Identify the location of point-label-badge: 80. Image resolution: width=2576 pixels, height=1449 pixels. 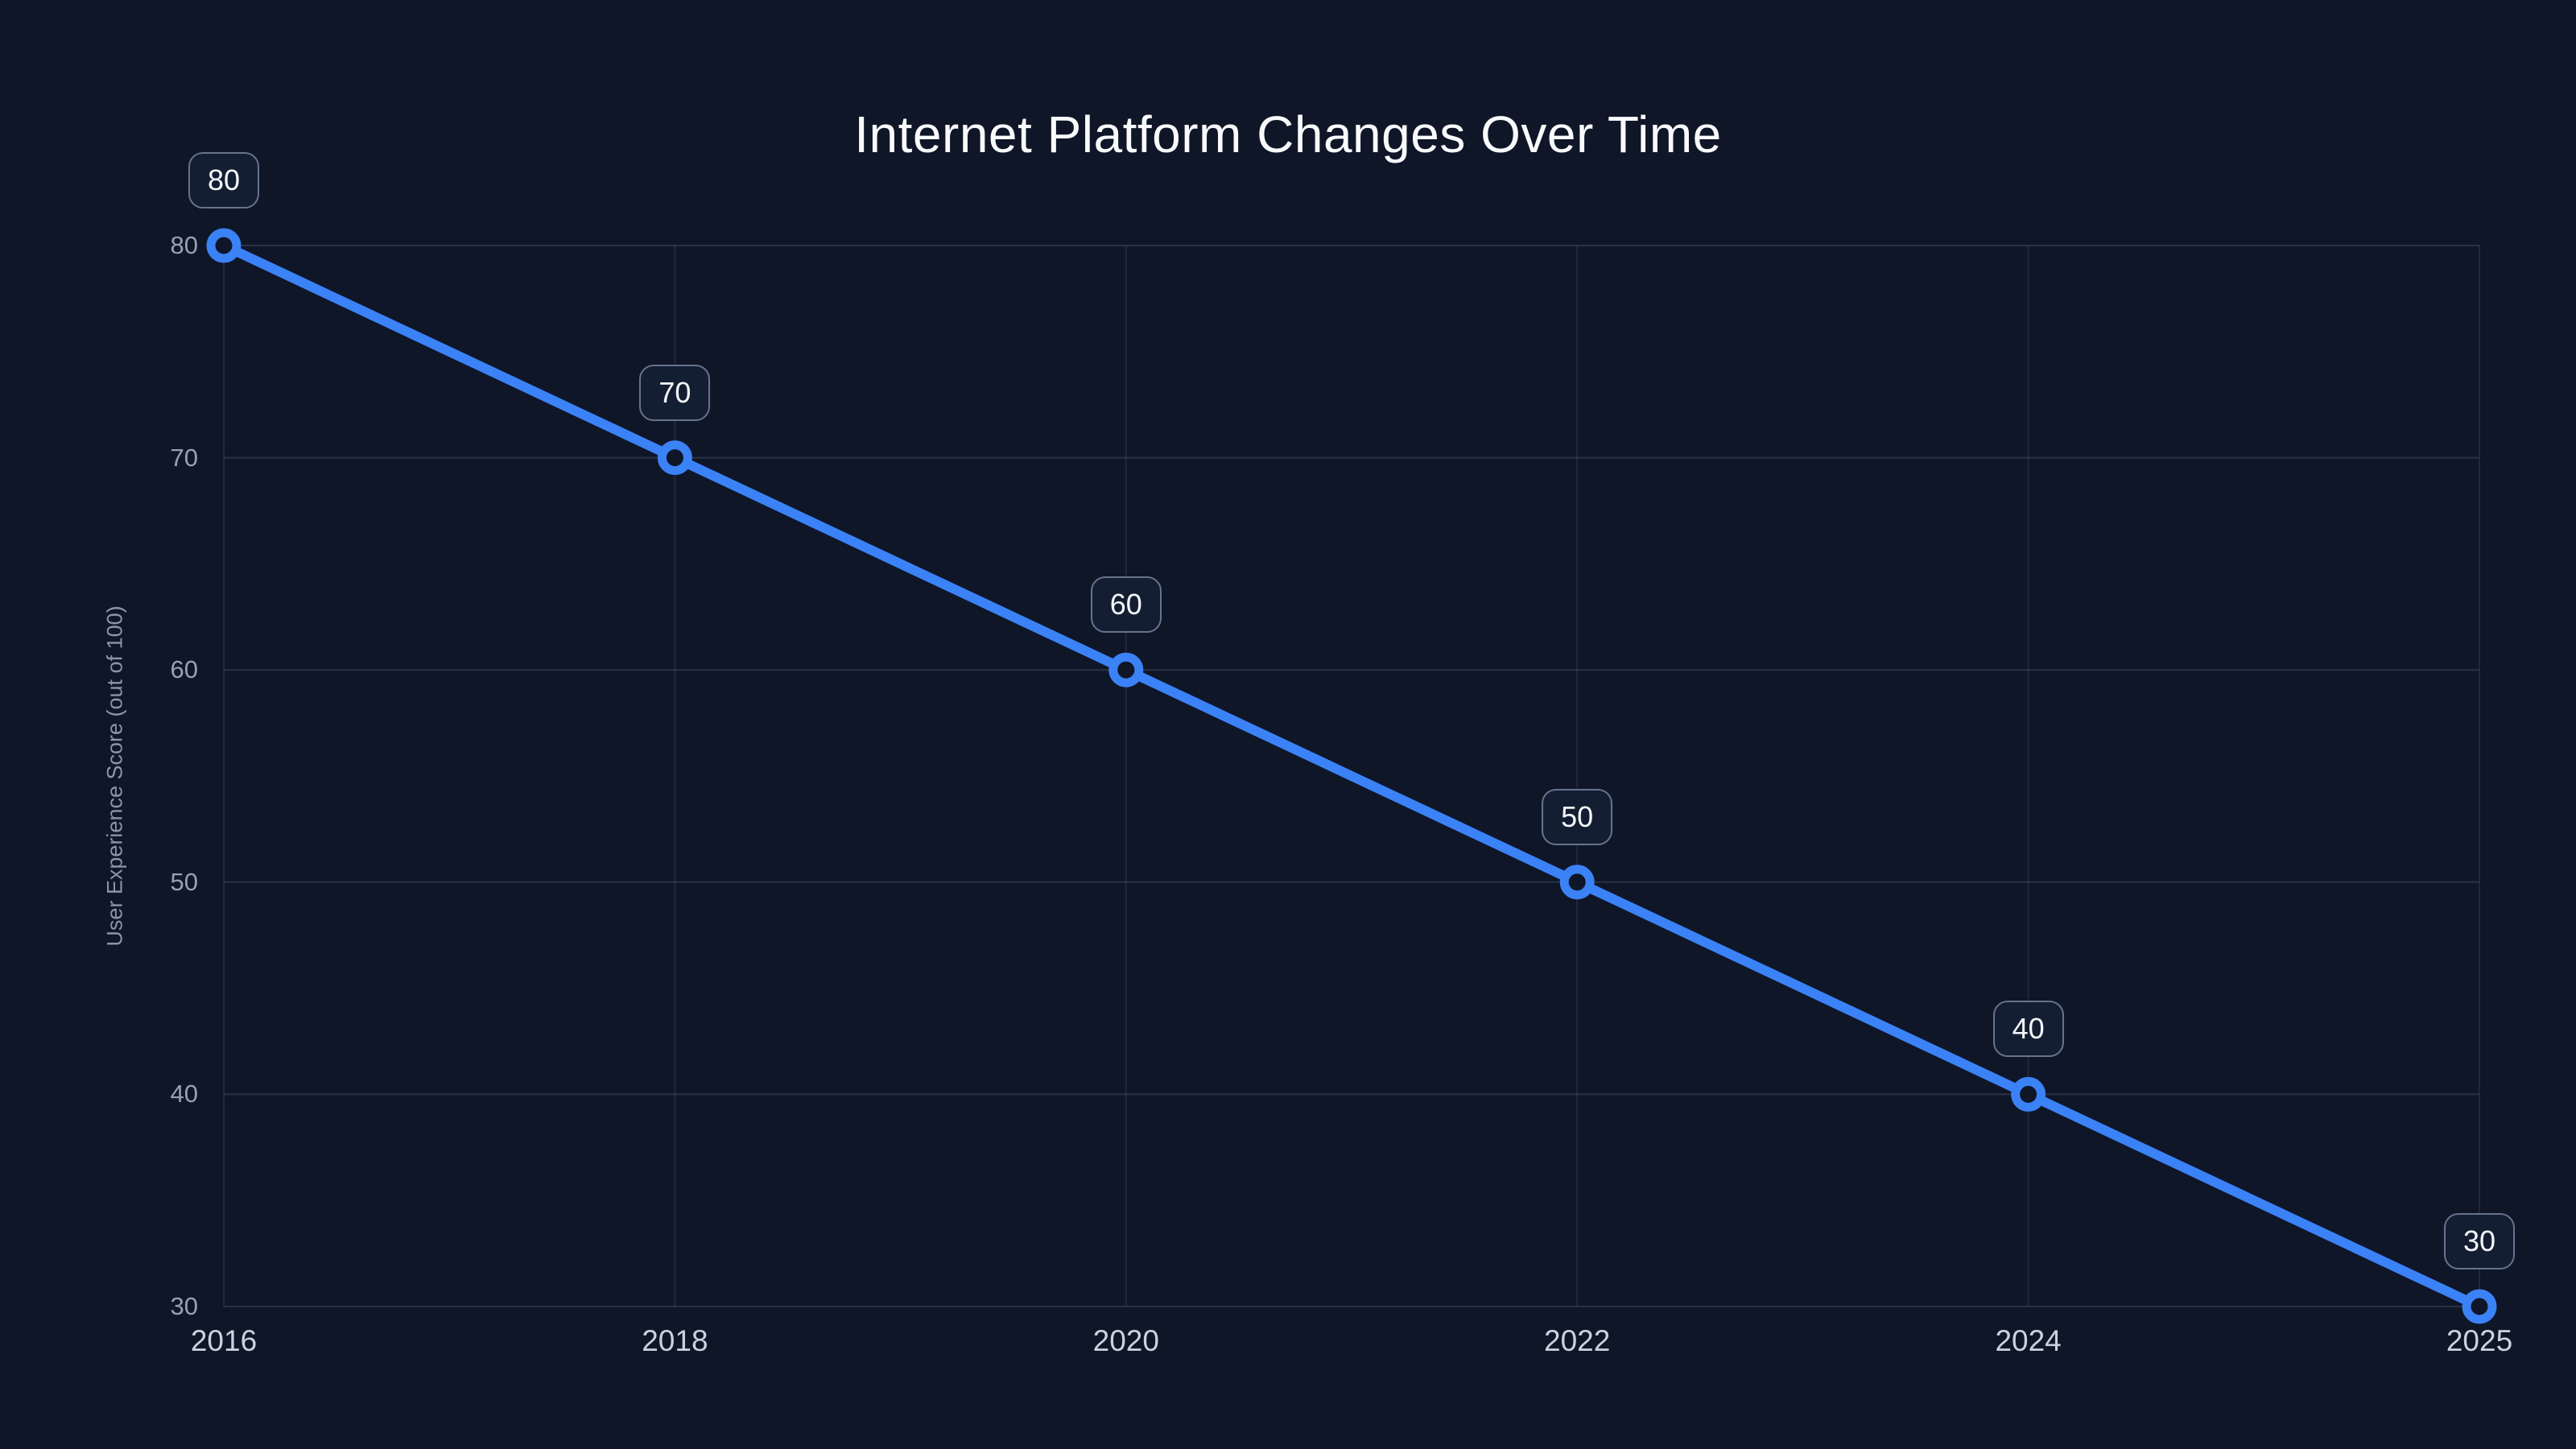
(223, 180).